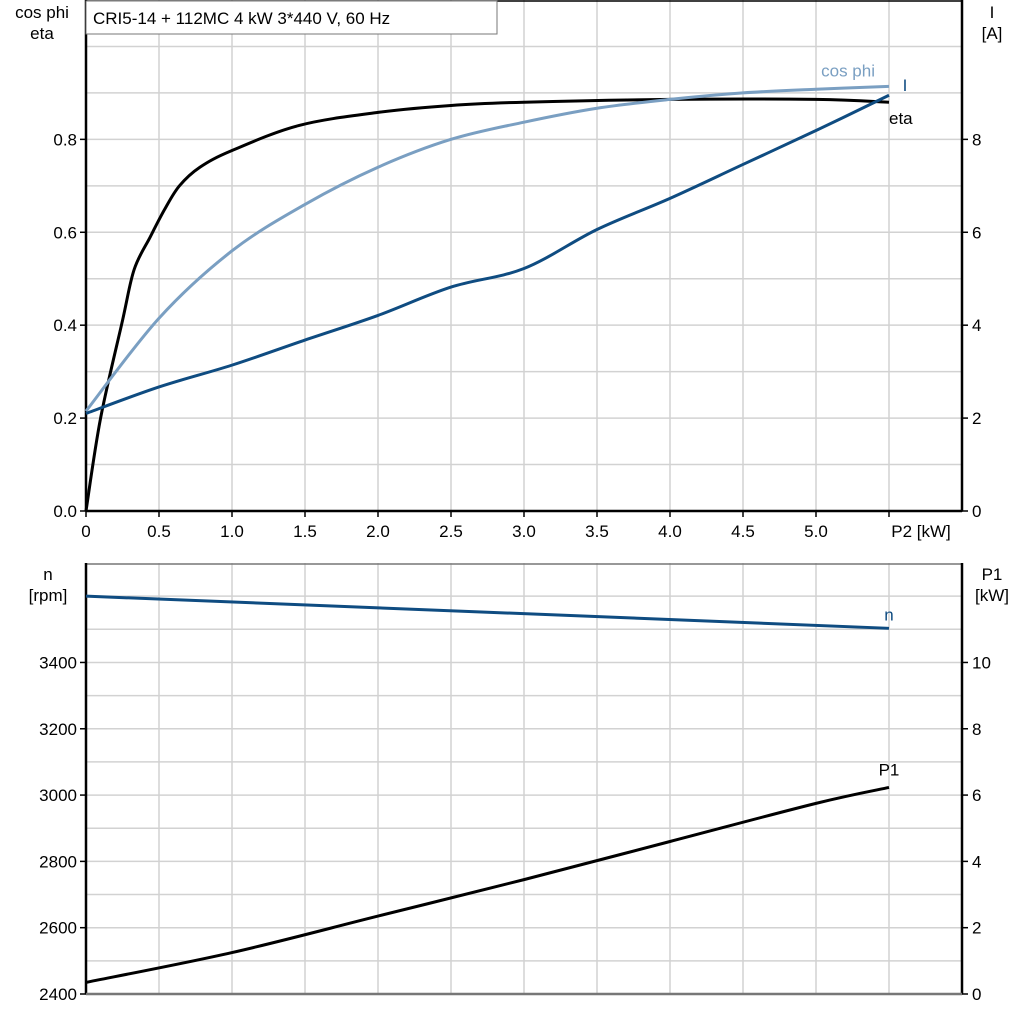 The image size is (1024, 1029). I want to click on series-label-i: I, so click(905, 85).